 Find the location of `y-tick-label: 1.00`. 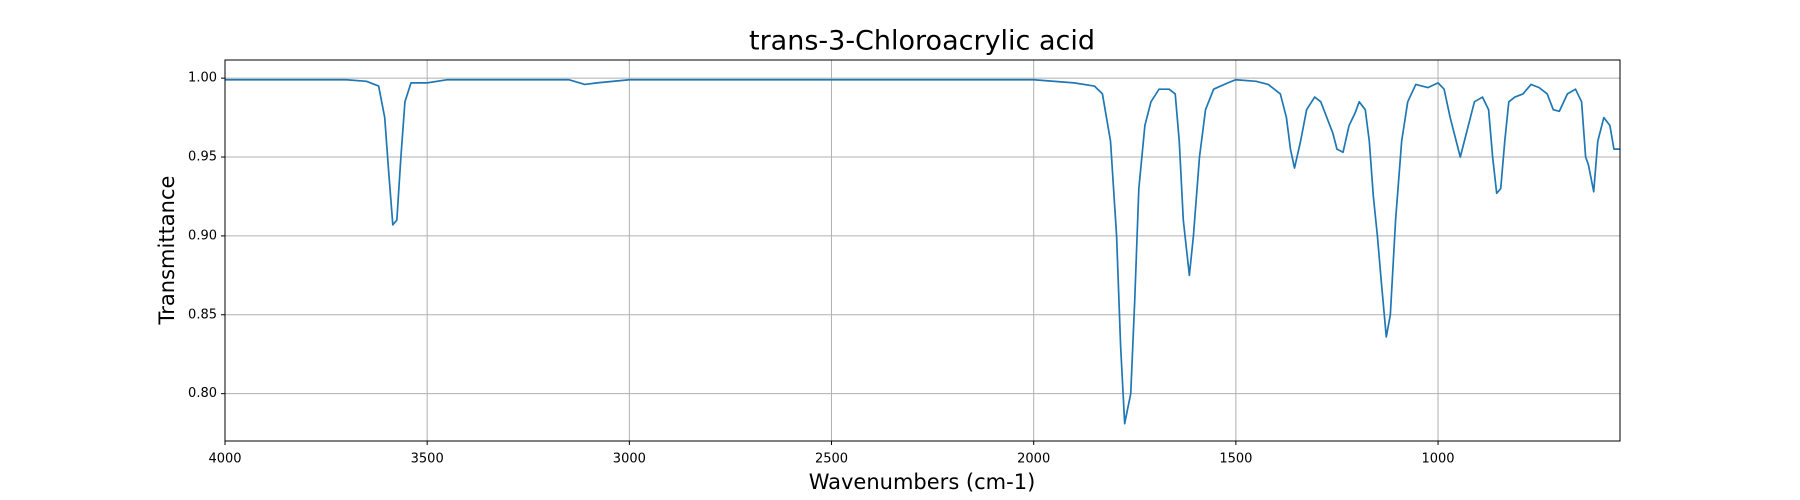

y-tick-label: 1.00 is located at coordinates (202, 78).